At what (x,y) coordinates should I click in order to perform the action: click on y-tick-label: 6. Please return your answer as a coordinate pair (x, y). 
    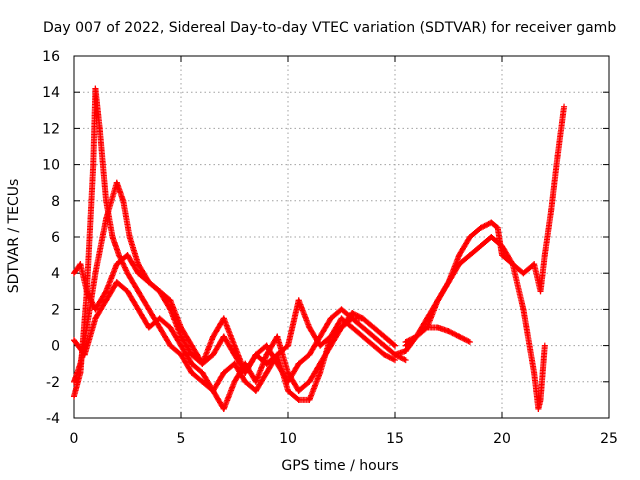
    Looking at the image, I should click on (55, 238).